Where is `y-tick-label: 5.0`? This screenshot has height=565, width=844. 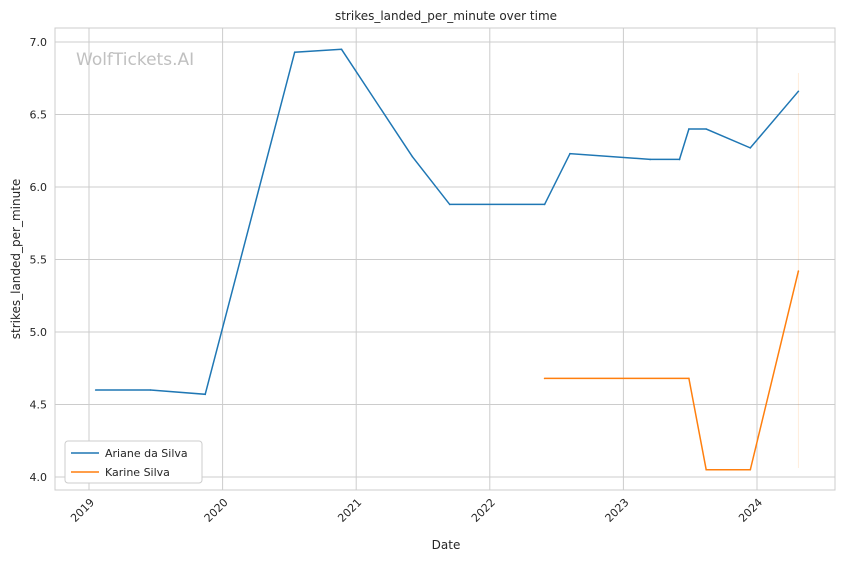 y-tick-label: 5.0 is located at coordinates (39, 332).